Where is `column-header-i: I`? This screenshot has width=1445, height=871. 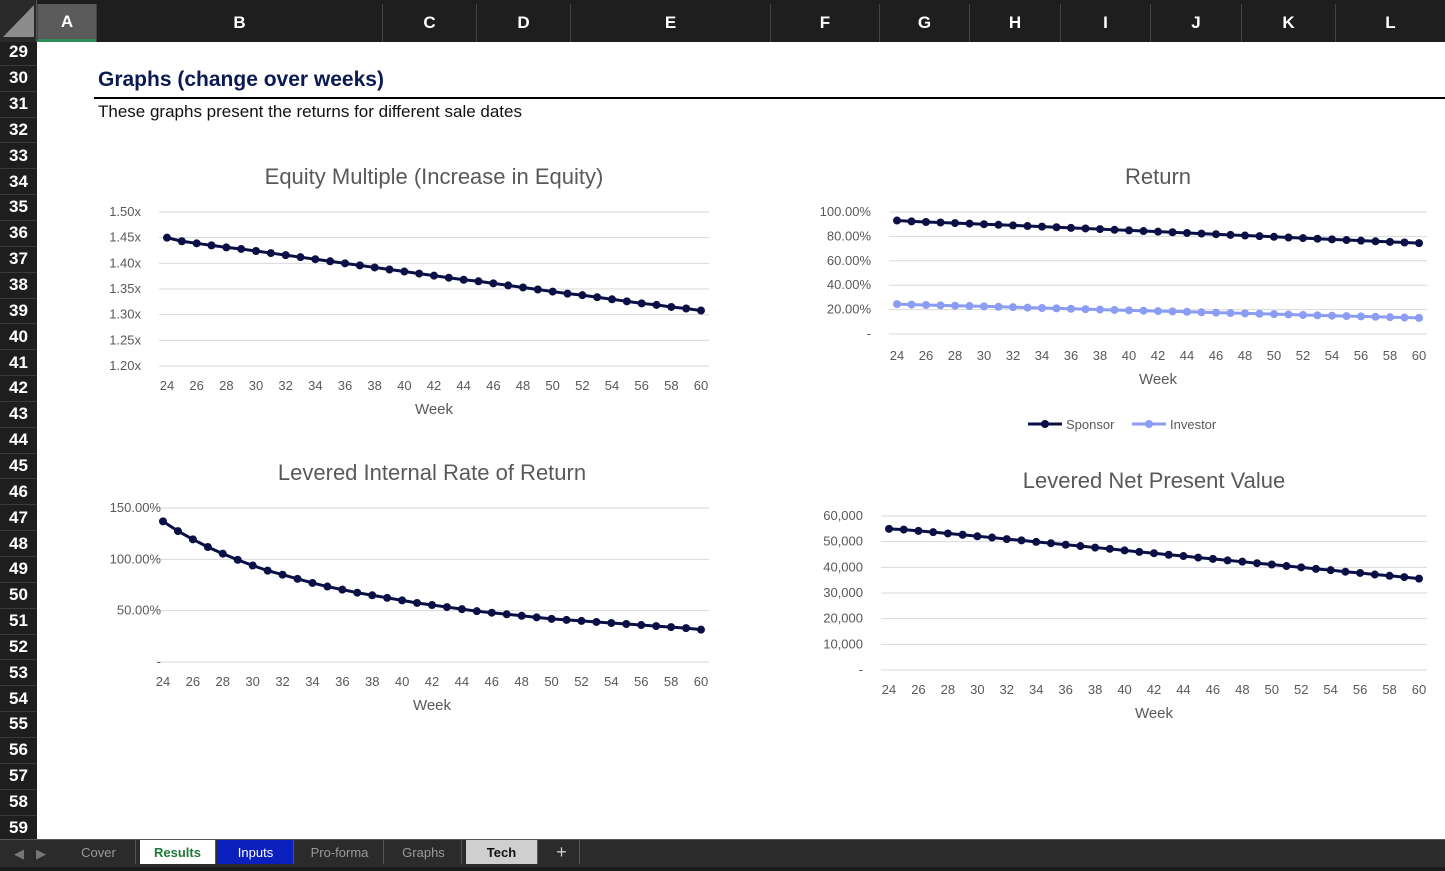 column-header-i: I is located at coordinates (1105, 23).